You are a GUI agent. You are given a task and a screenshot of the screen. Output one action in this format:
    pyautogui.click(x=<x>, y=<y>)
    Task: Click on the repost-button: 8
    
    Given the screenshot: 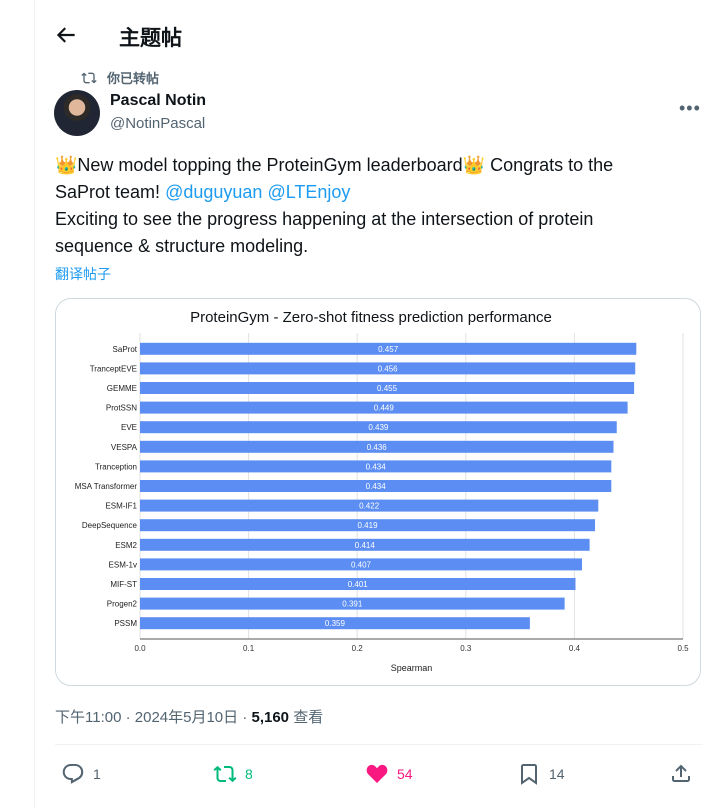 What is the action you would take?
    pyautogui.click(x=233, y=774)
    